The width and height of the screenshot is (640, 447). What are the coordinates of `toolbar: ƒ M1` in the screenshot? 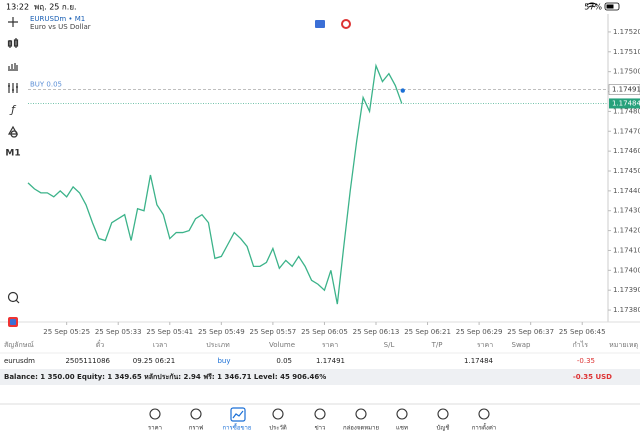 It's located at (13, 172).